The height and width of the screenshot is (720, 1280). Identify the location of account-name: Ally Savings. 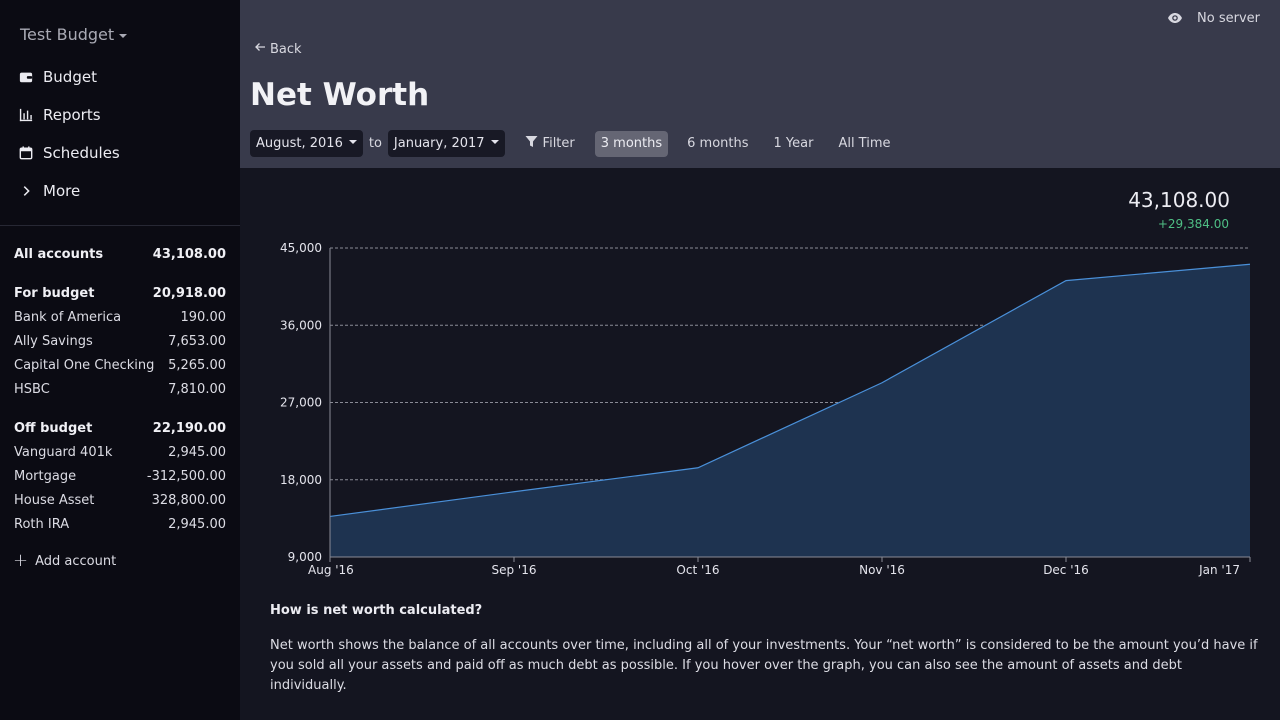
(53, 341).